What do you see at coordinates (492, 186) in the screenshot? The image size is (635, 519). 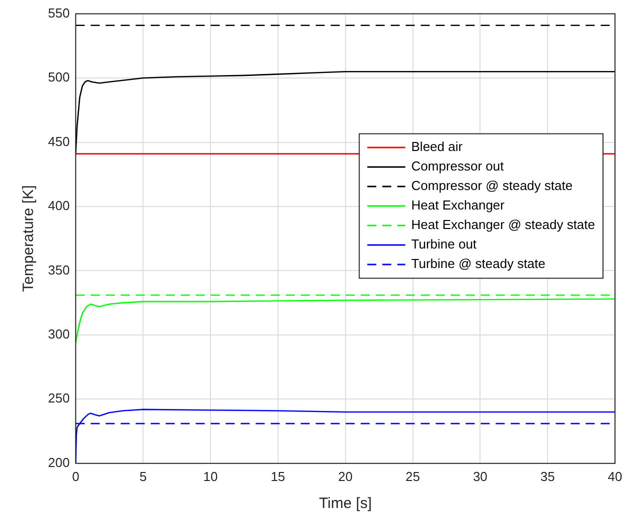 I see `legend-label: Compressor @ steady state` at bounding box center [492, 186].